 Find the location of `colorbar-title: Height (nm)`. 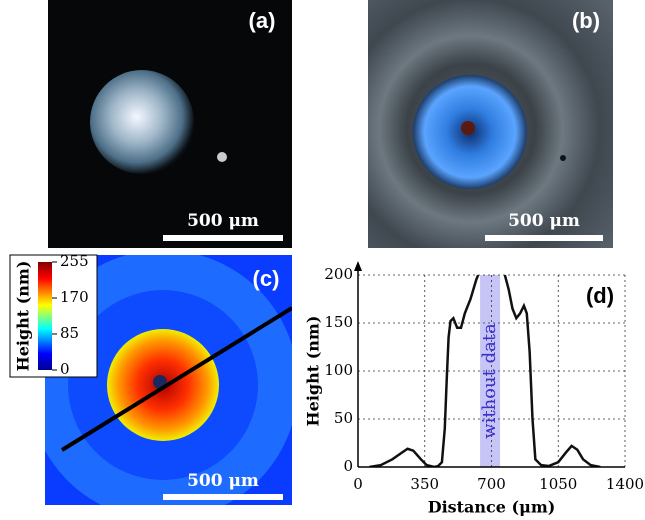

colorbar-title: Height (nm) is located at coordinates (23, 316).